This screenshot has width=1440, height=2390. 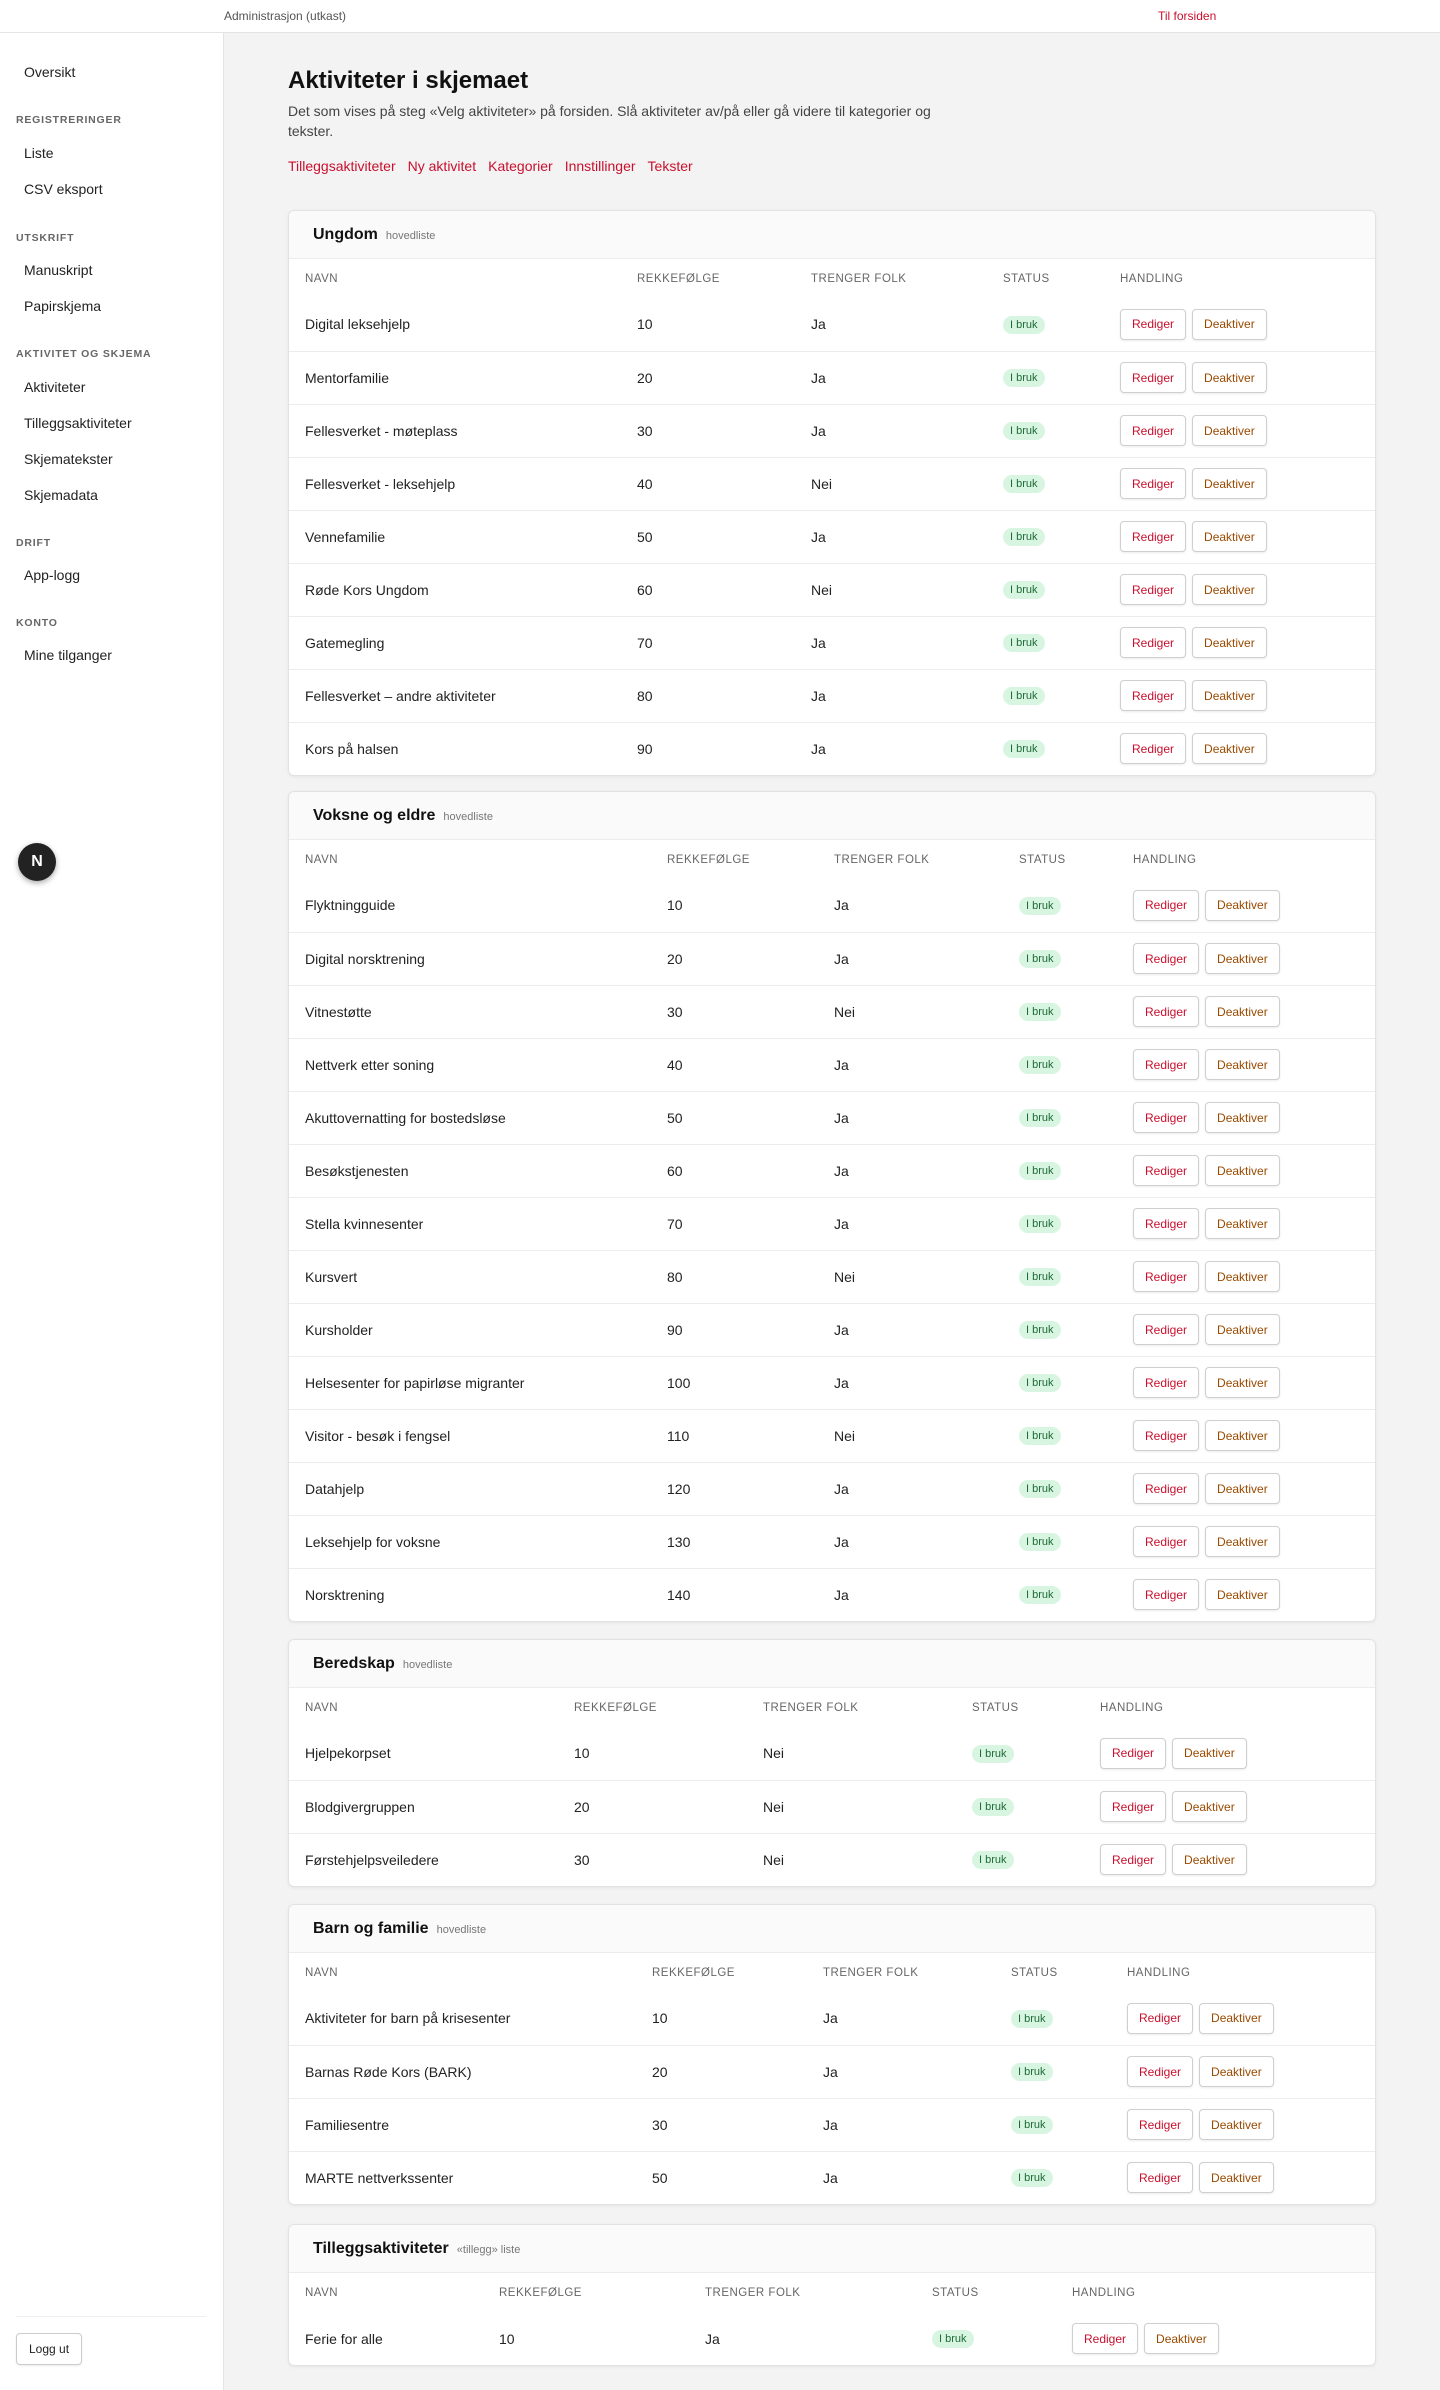 What do you see at coordinates (49, 2349) in the screenshot?
I see `logout-button: Logg ut` at bounding box center [49, 2349].